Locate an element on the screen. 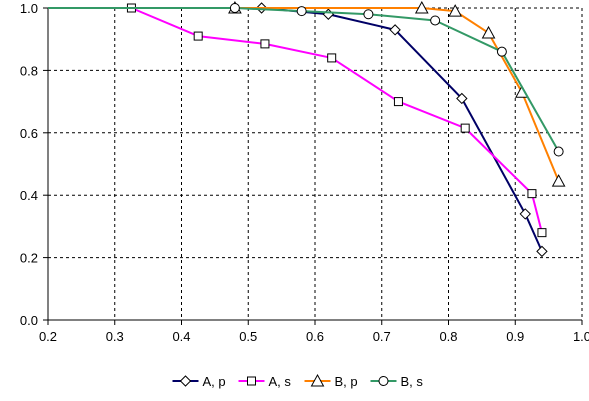 The height and width of the screenshot is (401, 589). legend-item: A, p is located at coordinates (199, 381).